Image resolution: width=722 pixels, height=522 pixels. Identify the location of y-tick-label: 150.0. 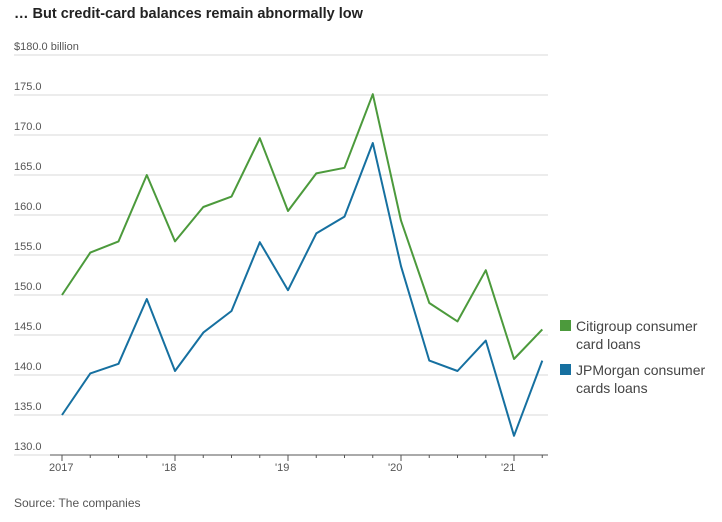
(28, 287).